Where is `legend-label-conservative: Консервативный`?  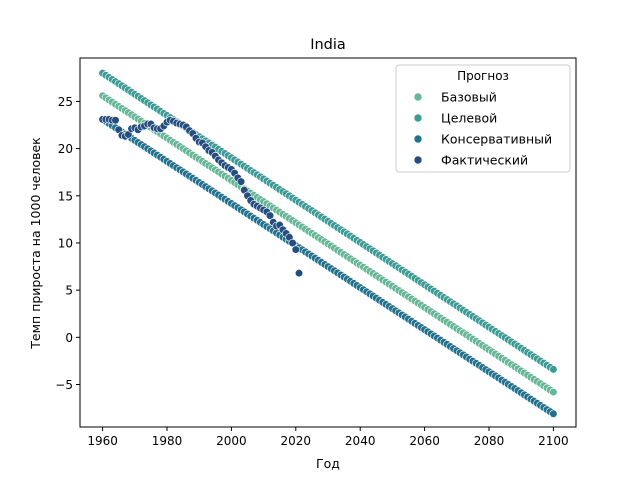
legend-label-conservative: Консервативный is located at coordinates (496, 139).